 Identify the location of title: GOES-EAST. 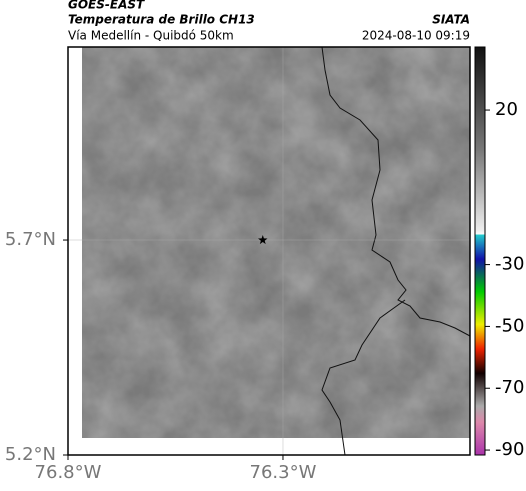
(106, 6).